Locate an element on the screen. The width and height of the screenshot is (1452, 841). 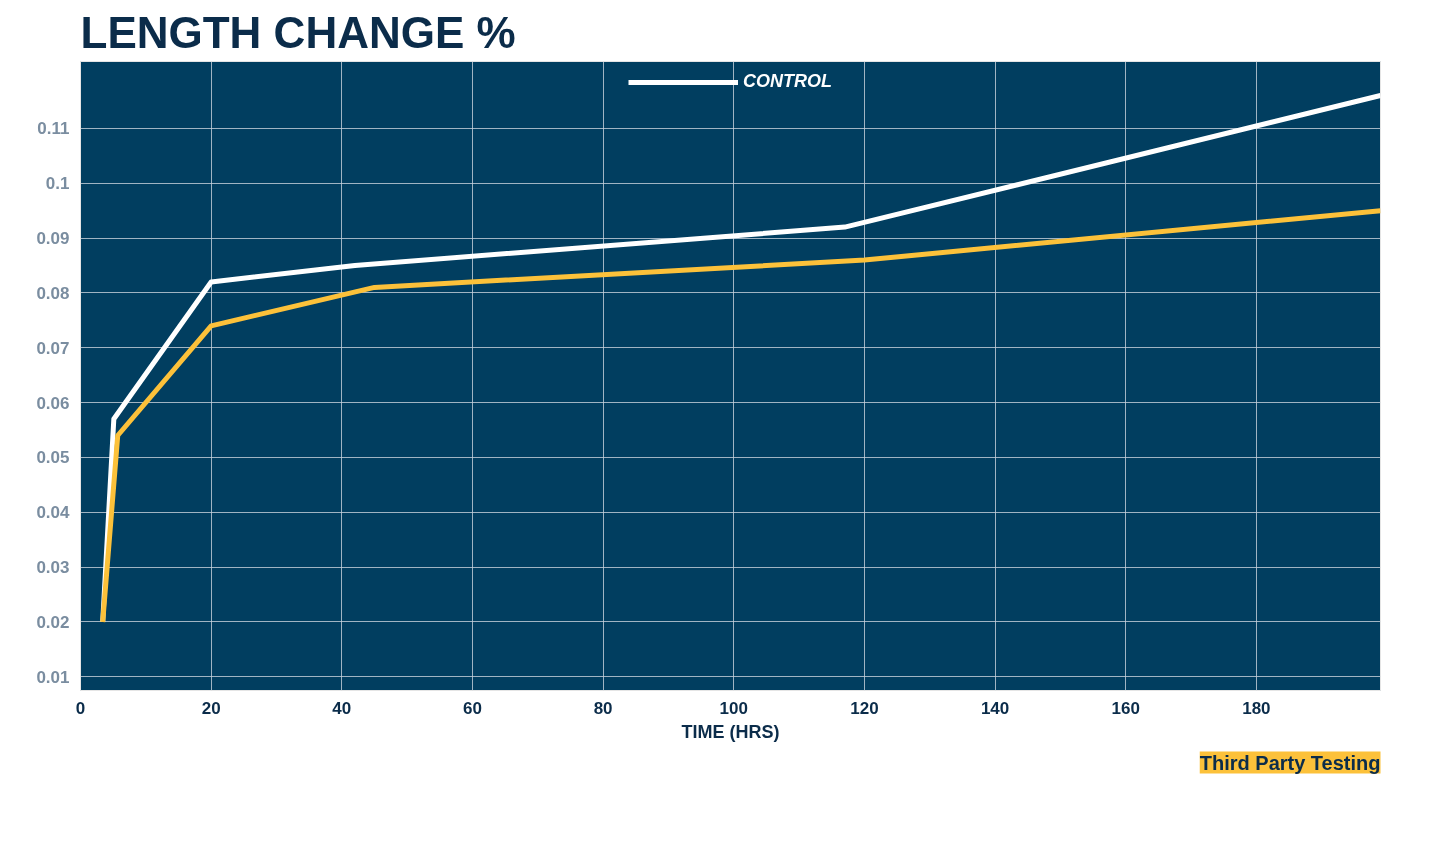
y-tick-label: 0.04 is located at coordinates (53, 513).